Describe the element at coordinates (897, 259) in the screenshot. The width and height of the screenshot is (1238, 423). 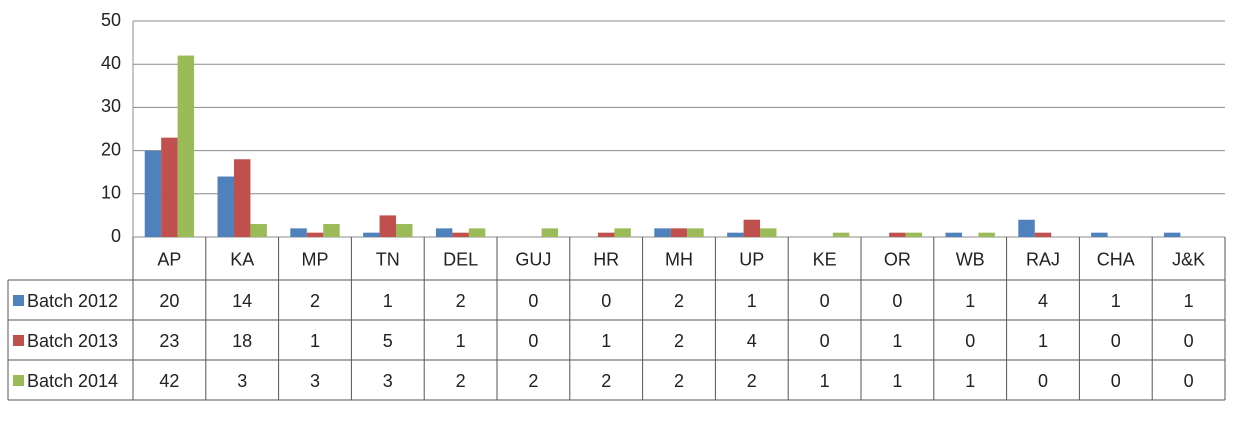
I see `x-tick-label: OR` at that location.